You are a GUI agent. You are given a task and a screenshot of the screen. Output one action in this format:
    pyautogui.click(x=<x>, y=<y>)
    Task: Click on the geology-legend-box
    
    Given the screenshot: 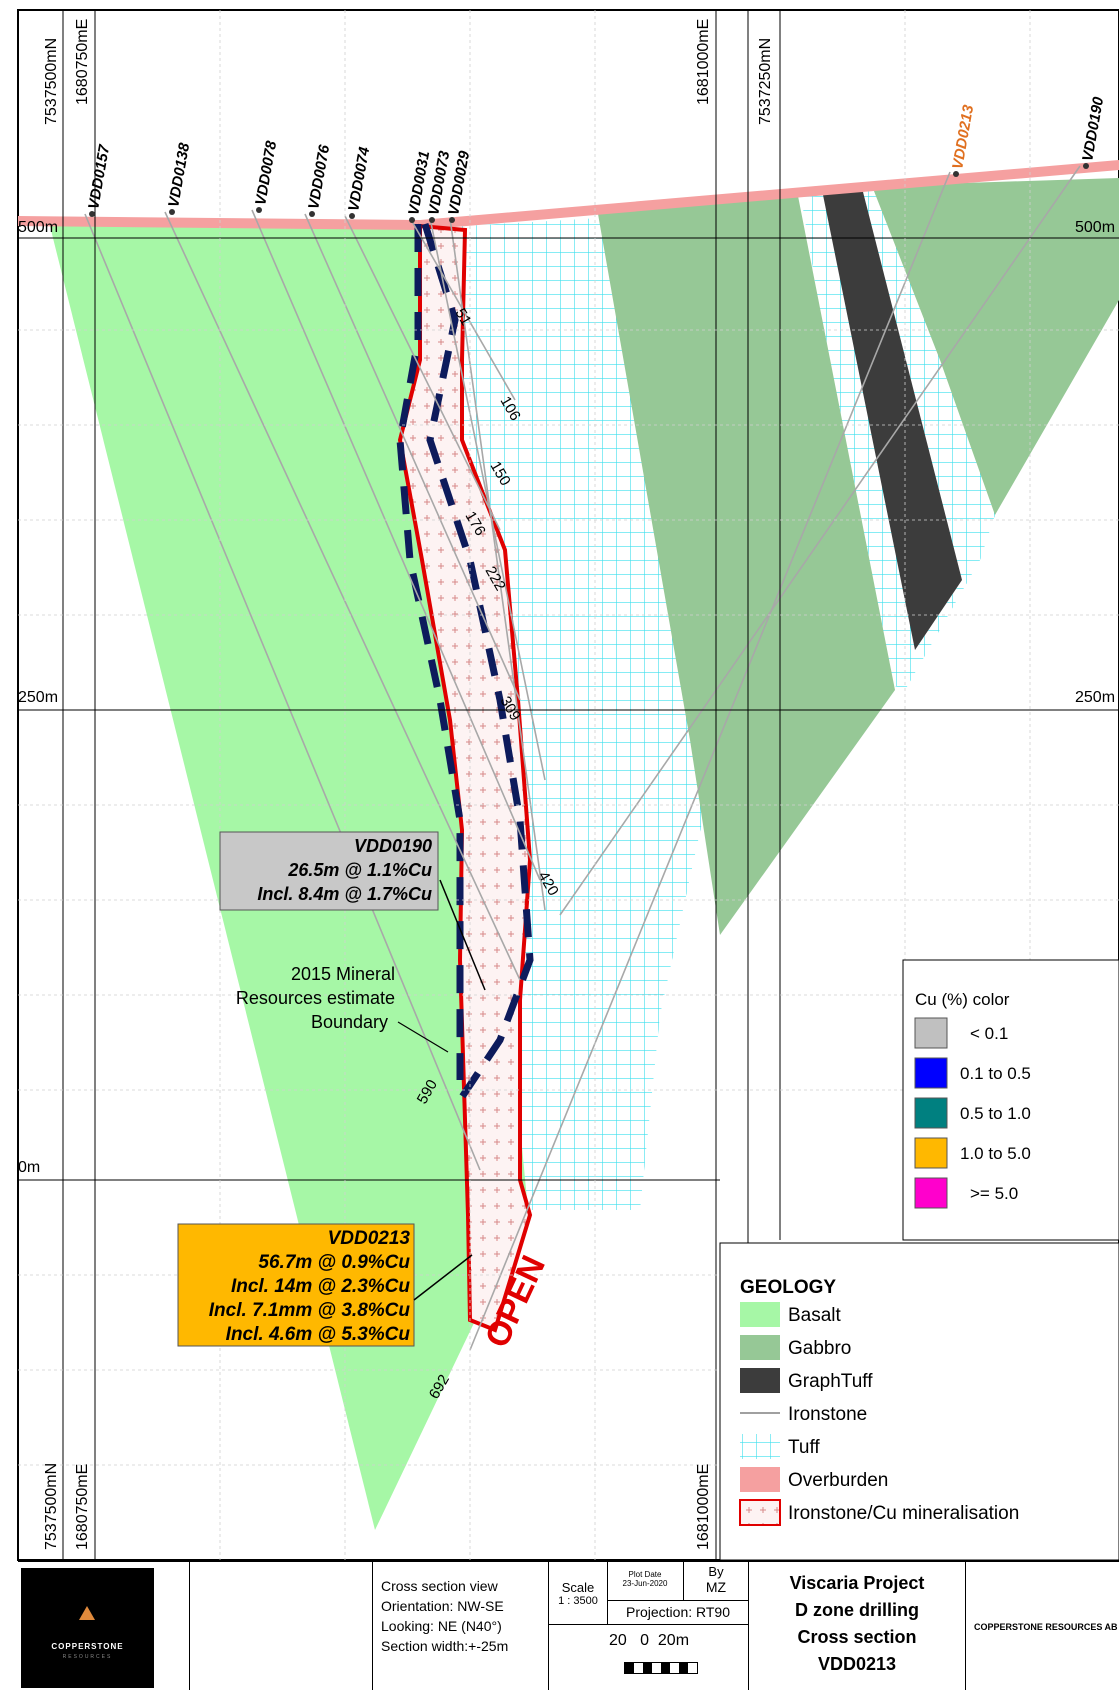 What is the action you would take?
    pyautogui.click(x=919, y=1401)
    